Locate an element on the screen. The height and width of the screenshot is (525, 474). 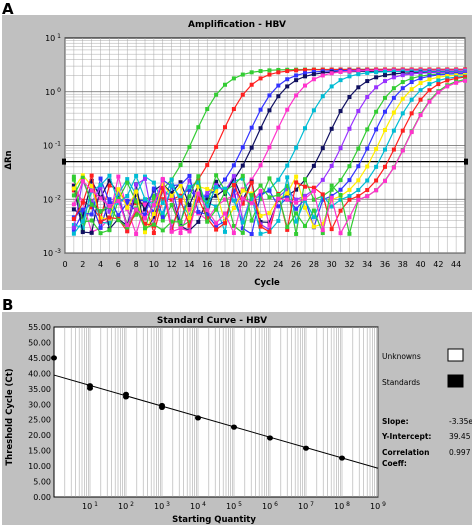
x-tick-label: 10 1 is located at coordinates (90, 506).